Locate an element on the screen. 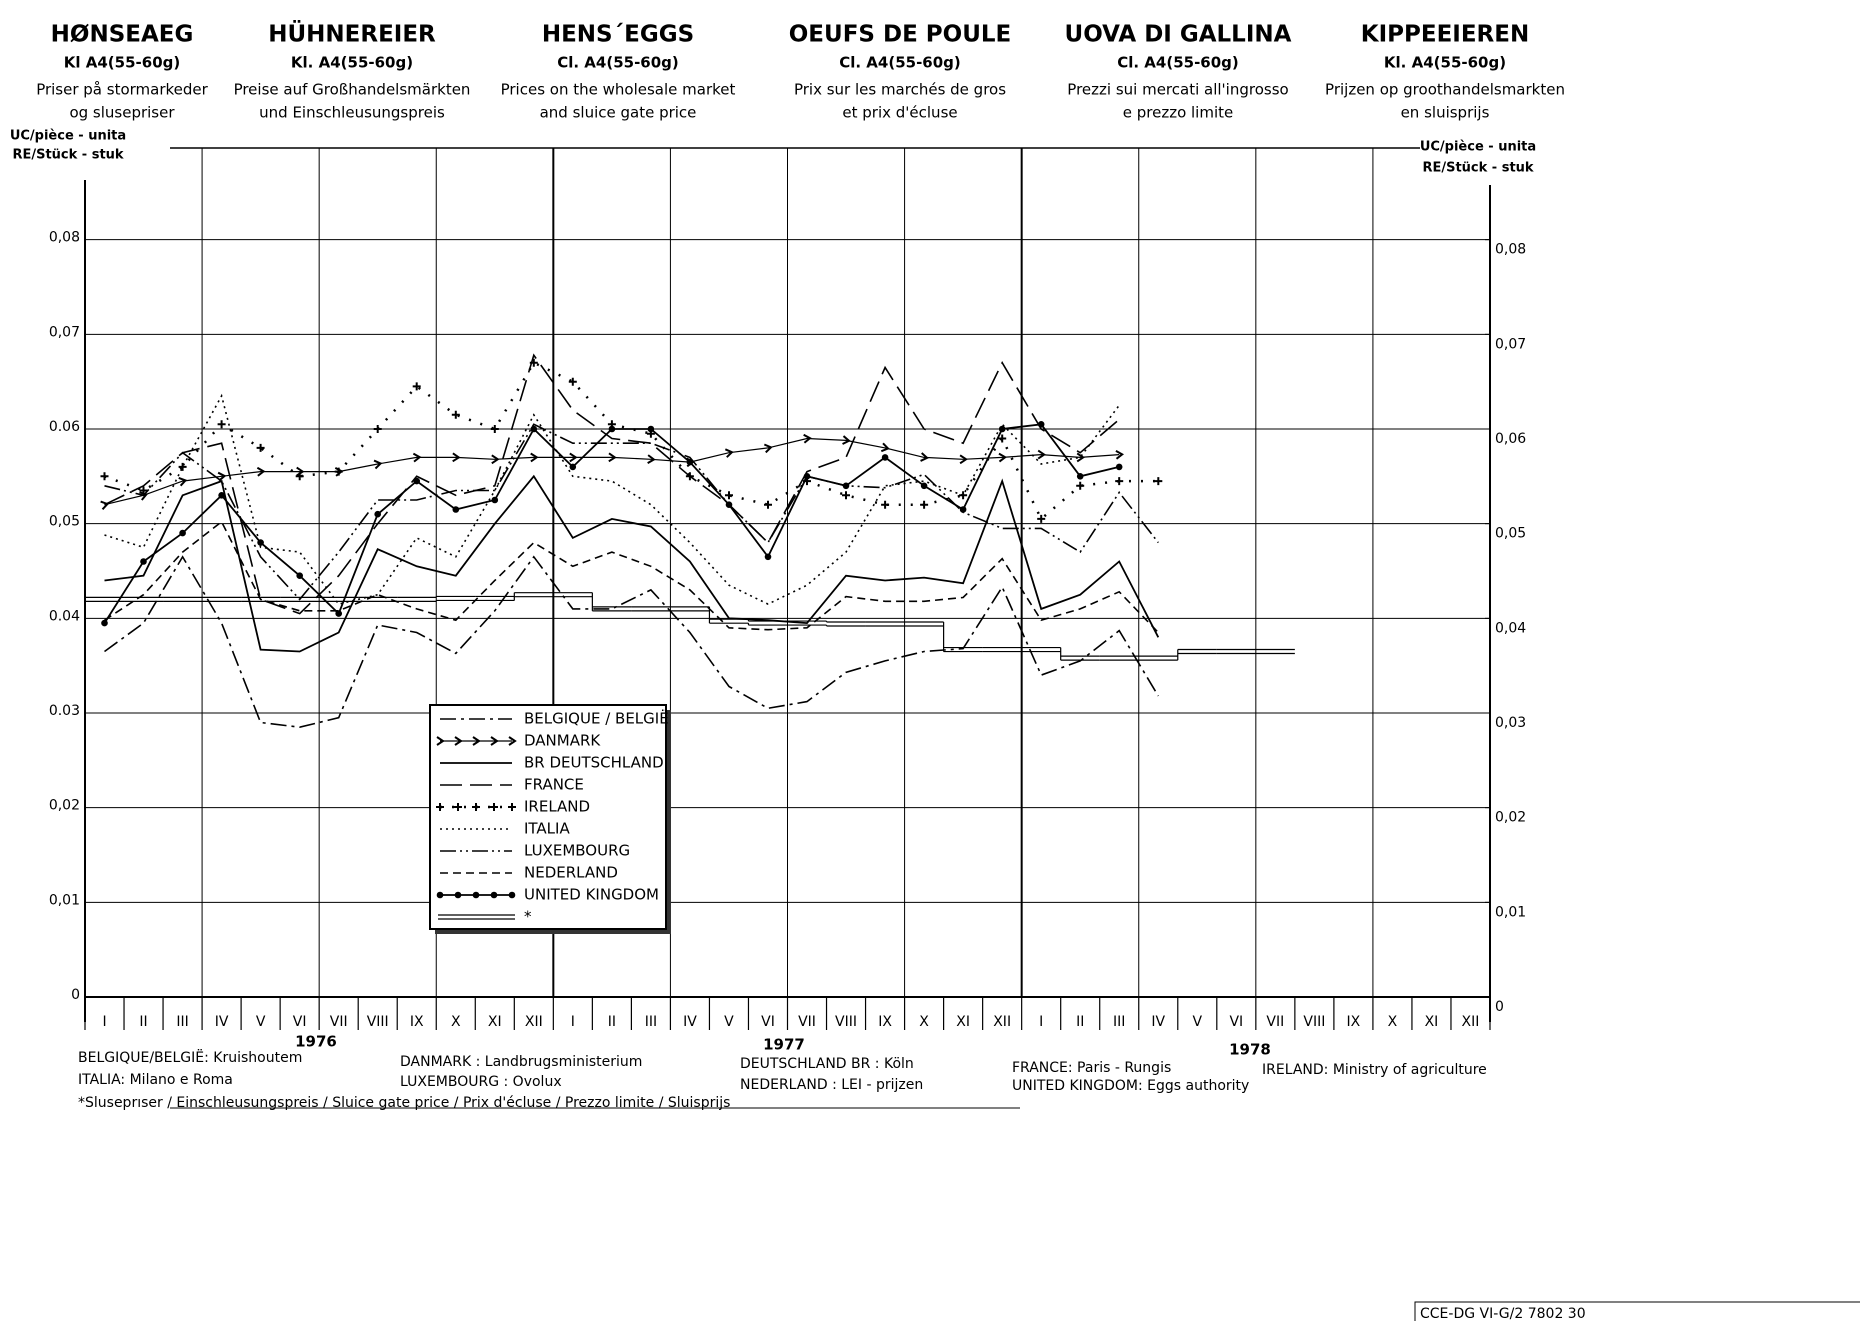  legend-sample is located at coordinates (476, 917).